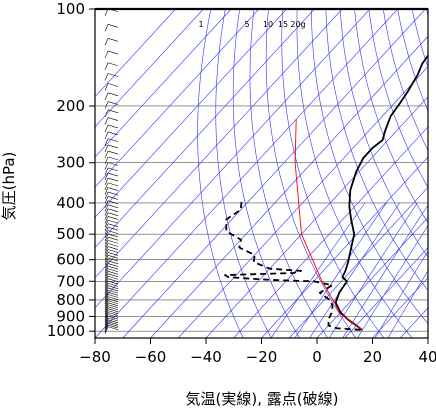 Image resolution: width=436 pixels, height=411 pixels. I want to click on dewpoint-line, so click(292, 265).